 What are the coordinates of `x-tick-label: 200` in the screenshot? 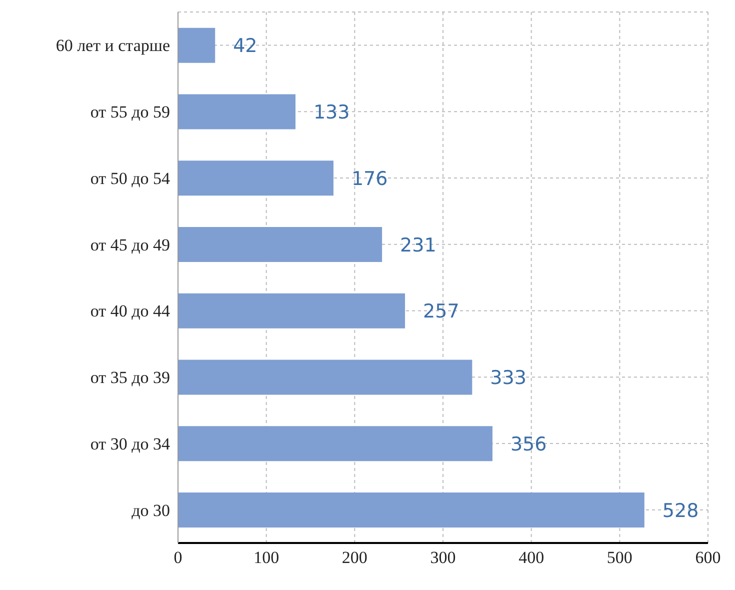 It's located at (355, 558).